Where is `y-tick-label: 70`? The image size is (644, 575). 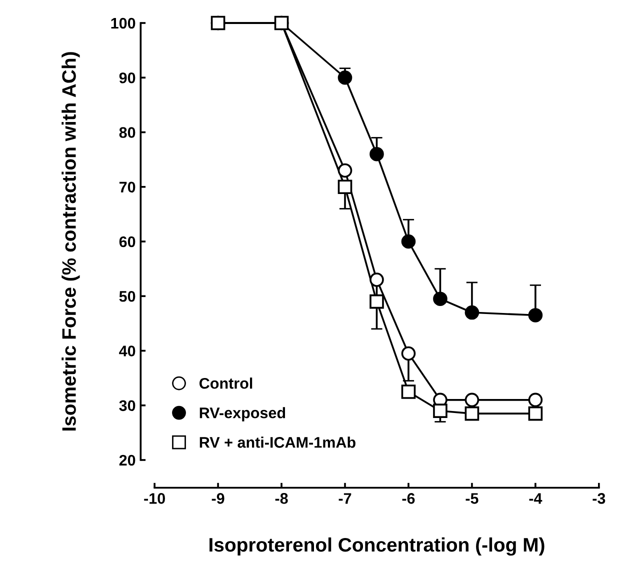 y-tick-label: 70 is located at coordinates (127, 187).